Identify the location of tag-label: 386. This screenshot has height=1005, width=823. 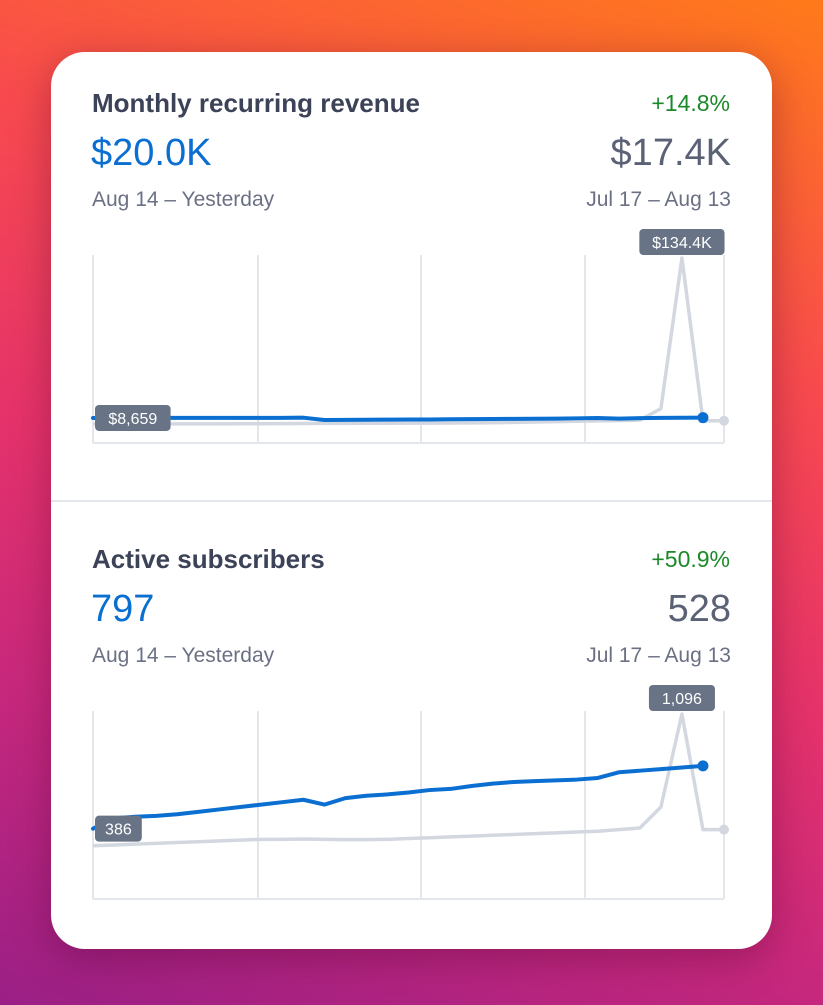
(118, 830).